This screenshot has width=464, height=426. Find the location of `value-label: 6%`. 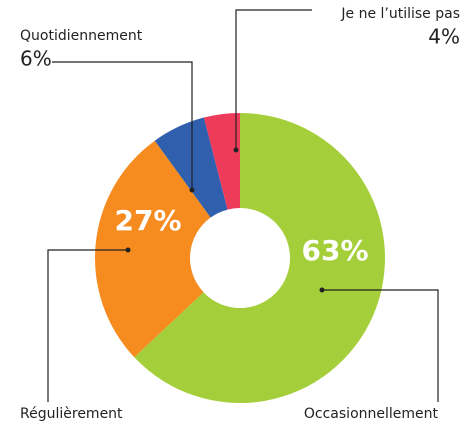

value-label: 6% is located at coordinates (36, 59).